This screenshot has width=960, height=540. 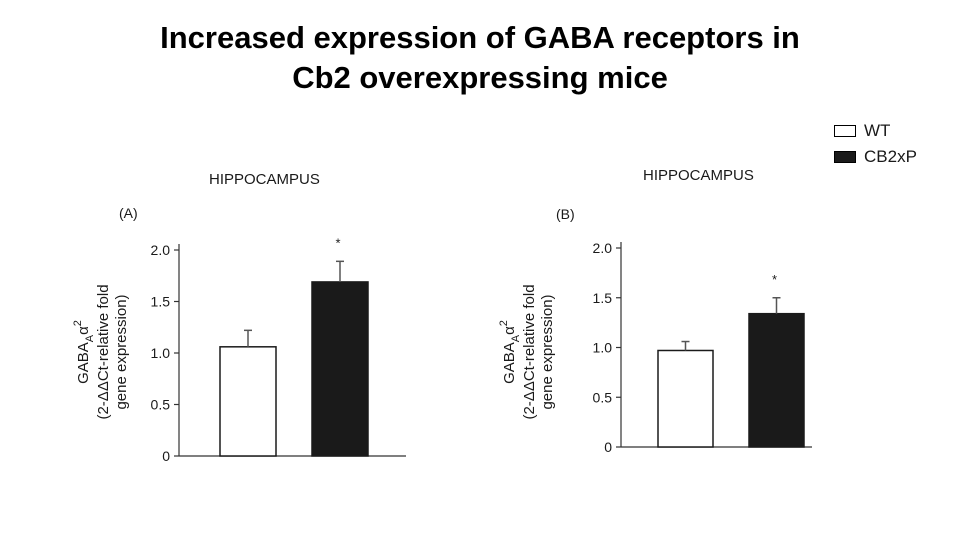 I want to click on panel-a-tick-label: 0, so click(x=166, y=456).